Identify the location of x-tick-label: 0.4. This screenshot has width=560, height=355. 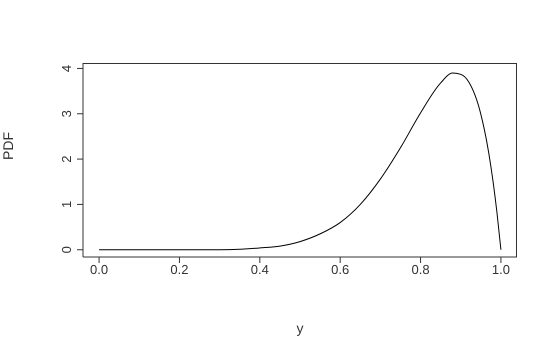
(259, 270).